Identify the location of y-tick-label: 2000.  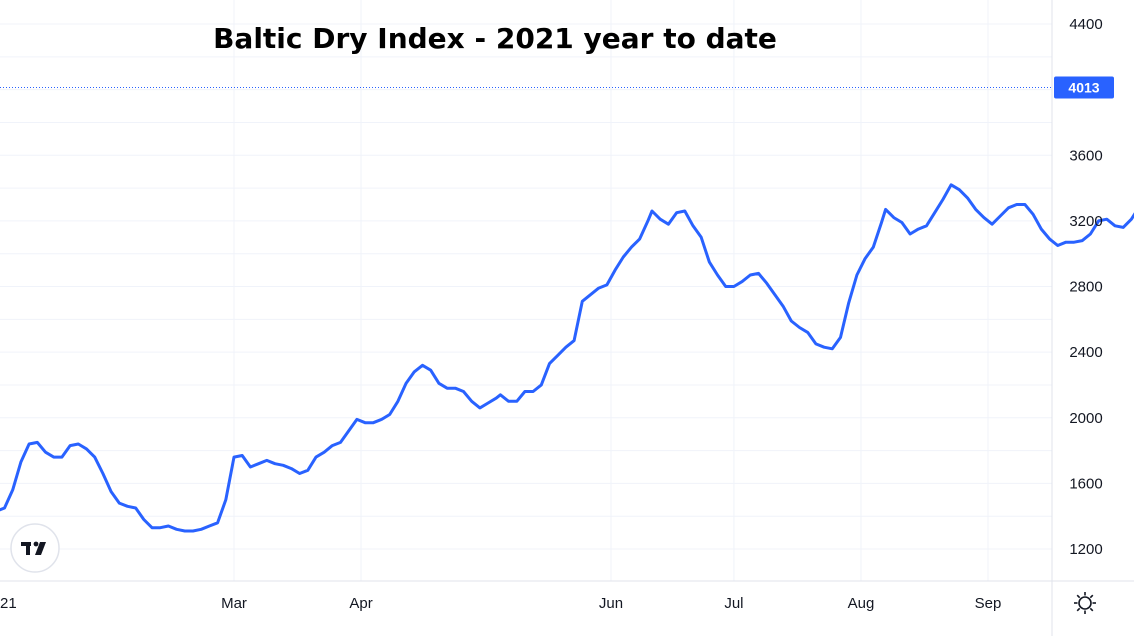
(1085, 418).